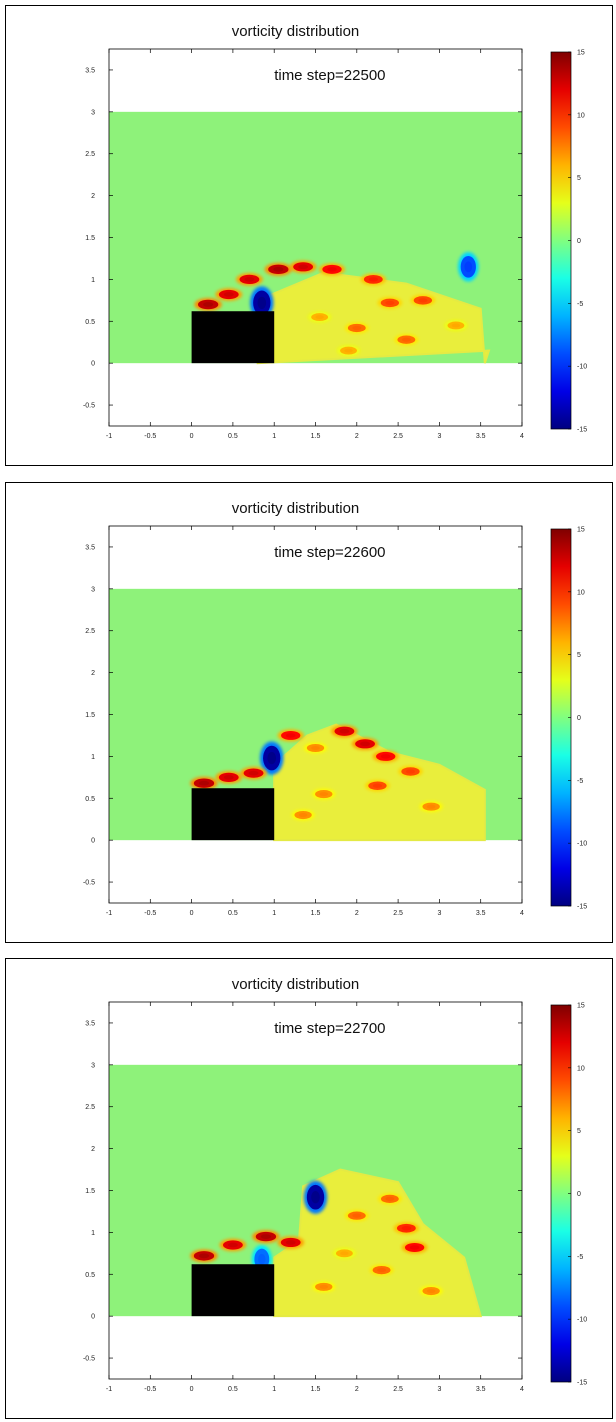 The image size is (616, 1422). What do you see at coordinates (90, 1275) in the screenshot?
I see `y-tick-label: 0.5` at bounding box center [90, 1275].